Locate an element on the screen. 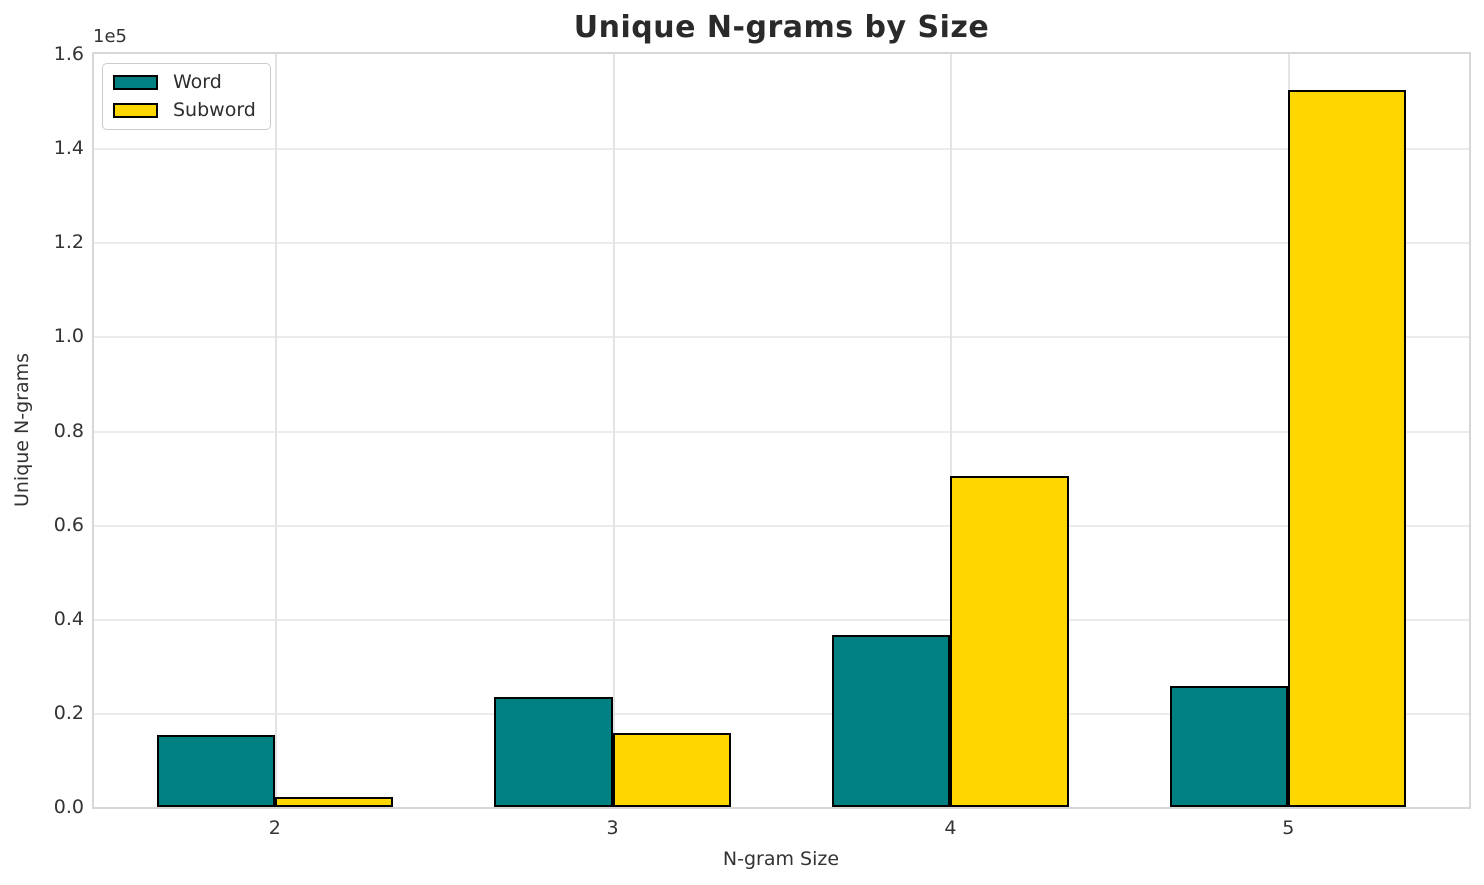 The height and width of the screenshot is (885, 1484). word-legend-swatch is located at coordinates (135, 82).